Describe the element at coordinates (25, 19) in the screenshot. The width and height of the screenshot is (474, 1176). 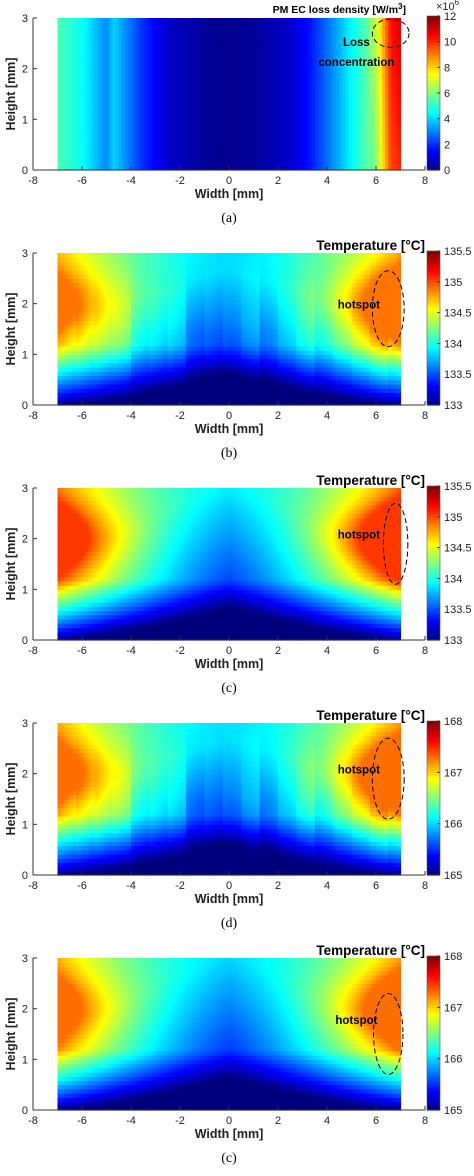
I see `y-tick-label: 3` at that location.